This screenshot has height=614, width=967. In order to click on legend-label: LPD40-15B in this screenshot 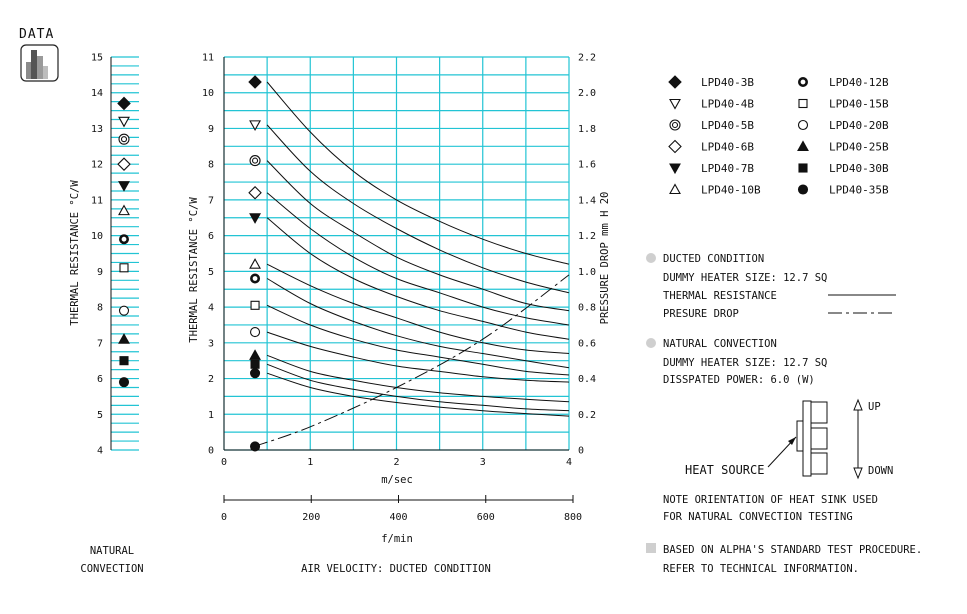, I will do `click(859, 104)`.